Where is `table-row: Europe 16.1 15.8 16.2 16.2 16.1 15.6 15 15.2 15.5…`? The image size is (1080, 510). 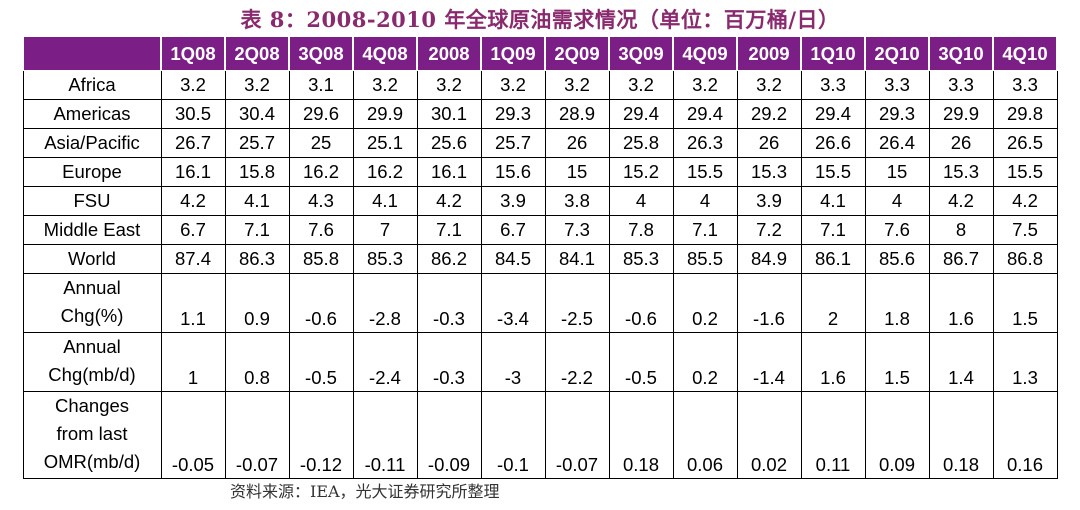
table-row: Europe 16.1 15.8 16.2 16.2 16.1 15.6 15 15.2 15.5… is located at coordinates (540, 172).